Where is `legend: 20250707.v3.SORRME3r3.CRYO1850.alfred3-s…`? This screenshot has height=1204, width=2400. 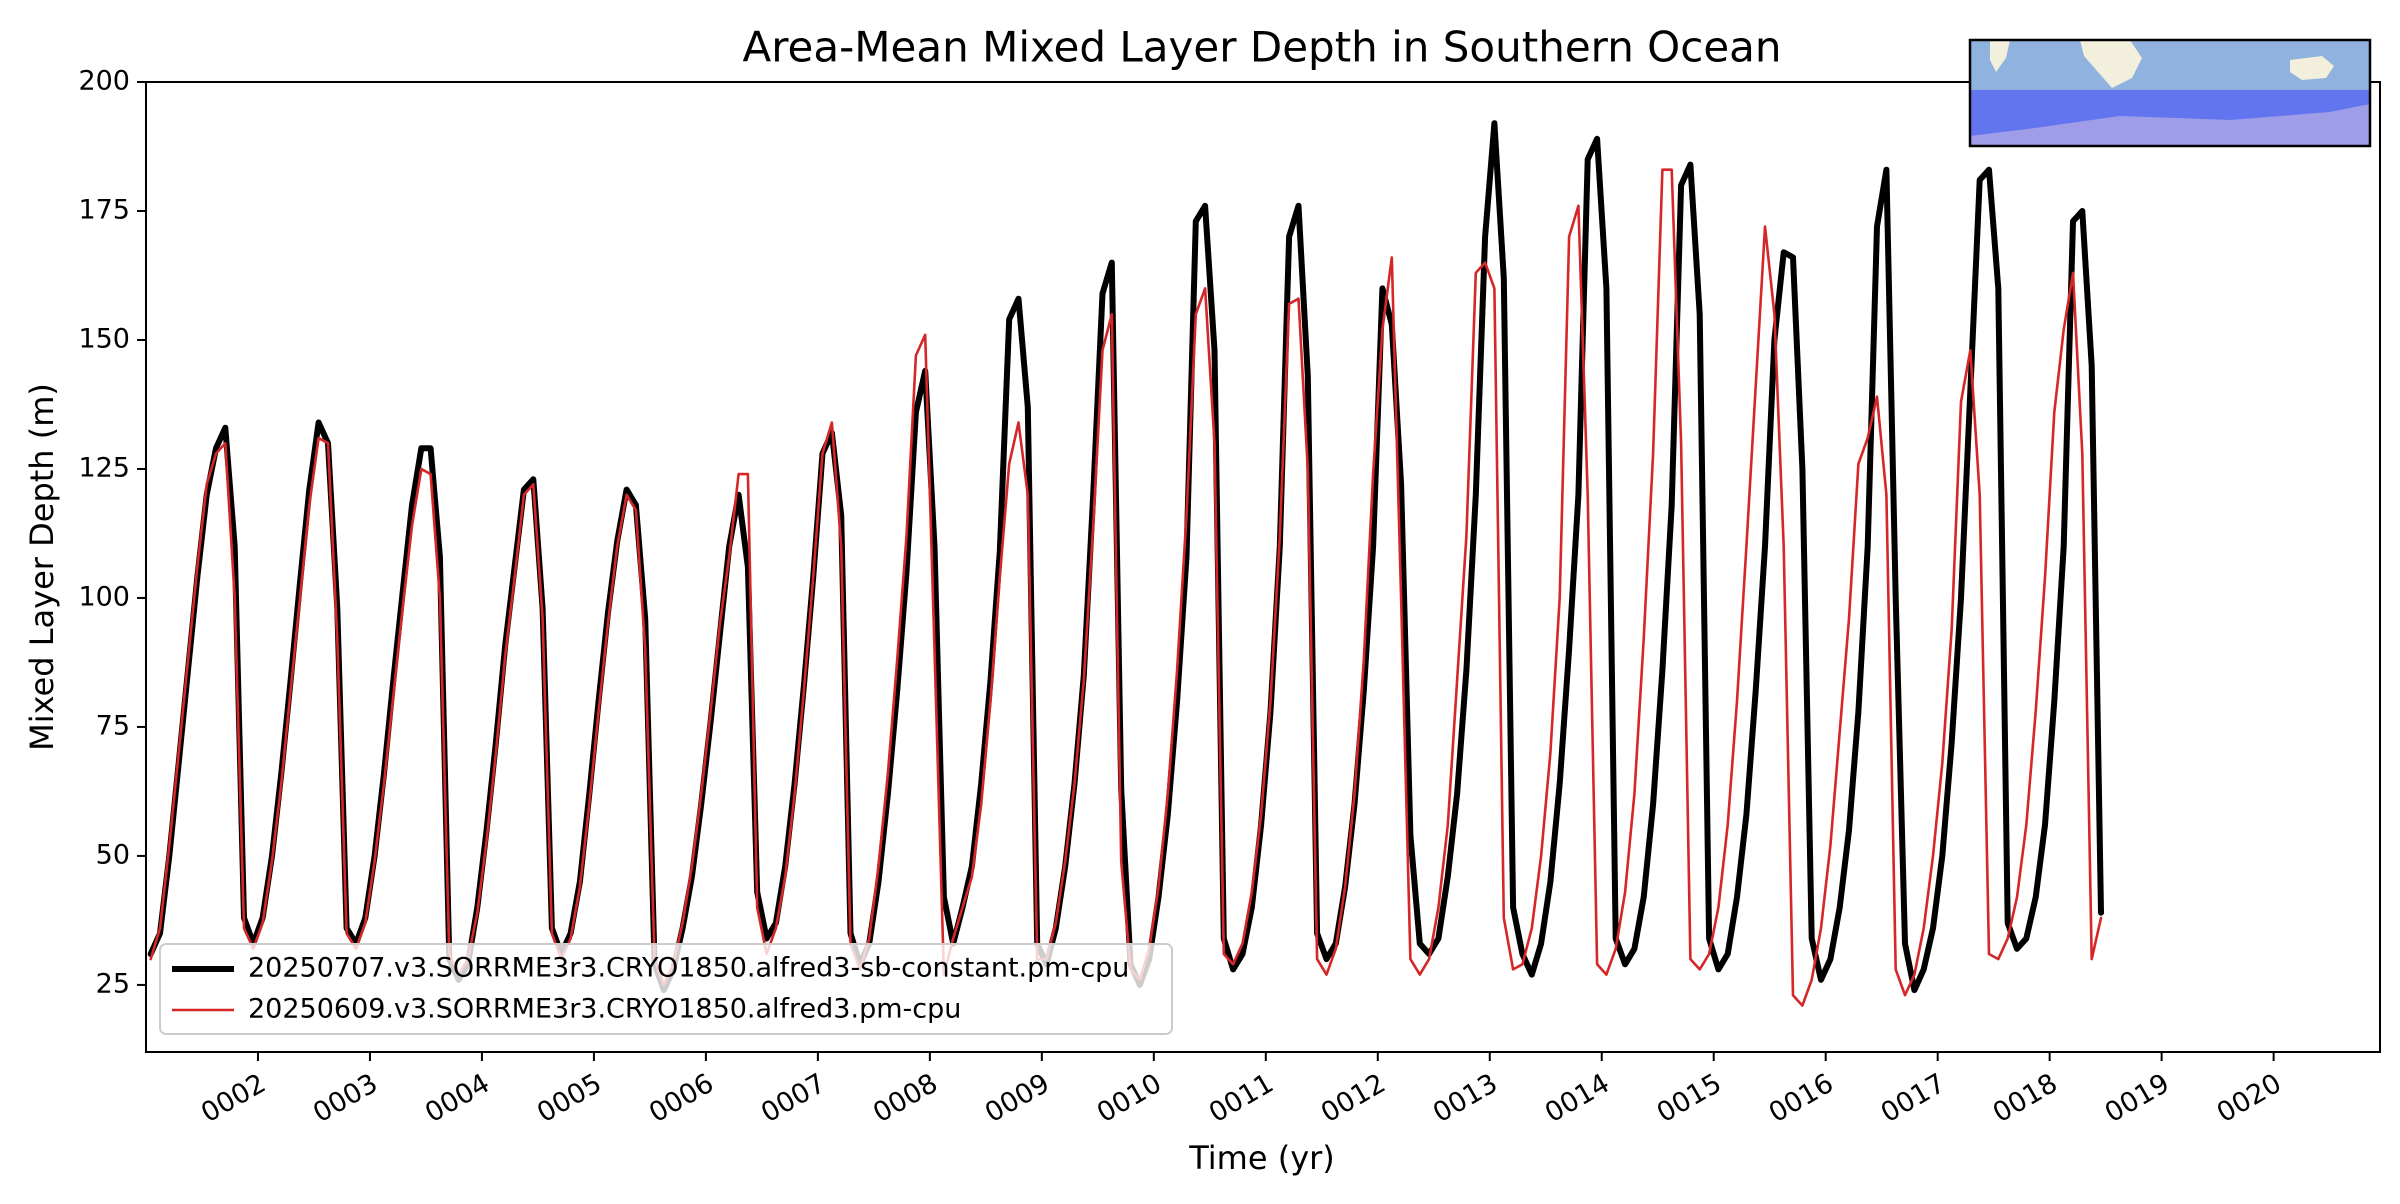 legend: 20250707.v3.SORRME3r3.CRYO1850.alfred3-s… is located at coordinates (666, 989).